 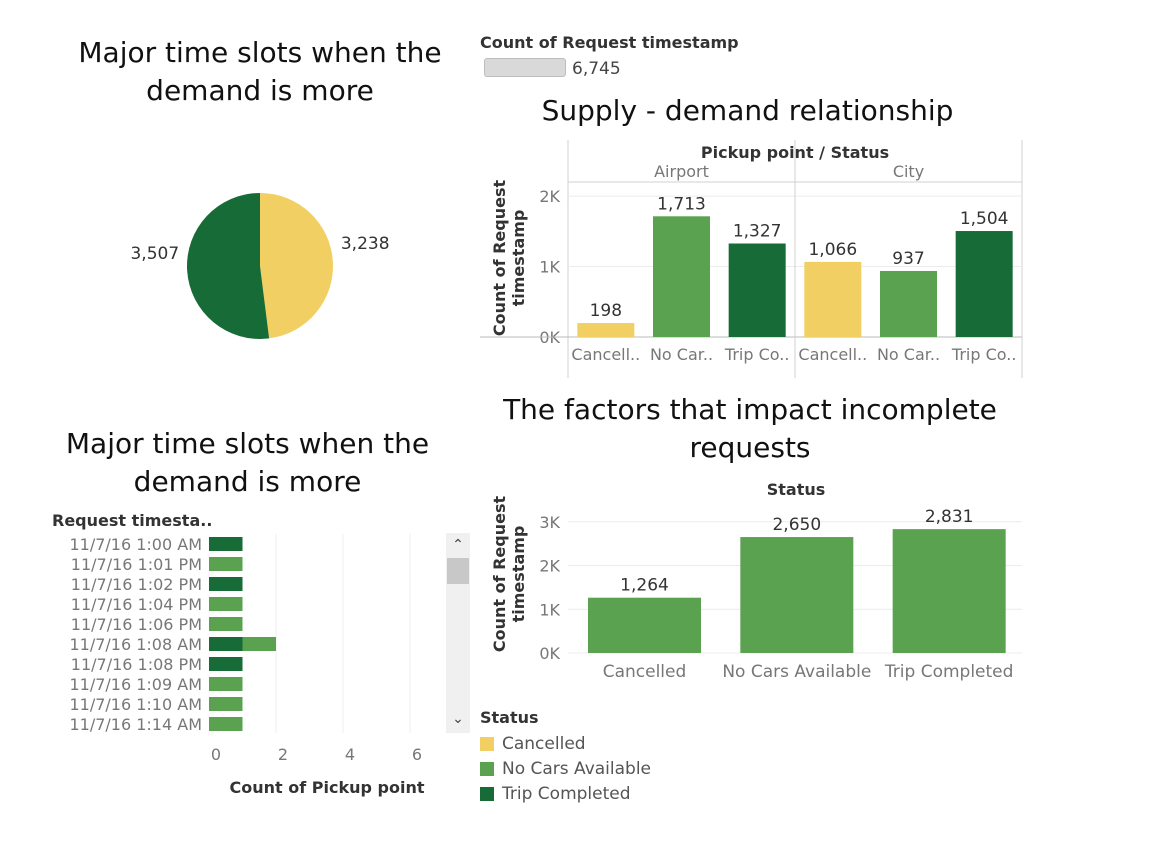 I want to click on pie-slice-label: 3,507, so click(x=154, y=254).